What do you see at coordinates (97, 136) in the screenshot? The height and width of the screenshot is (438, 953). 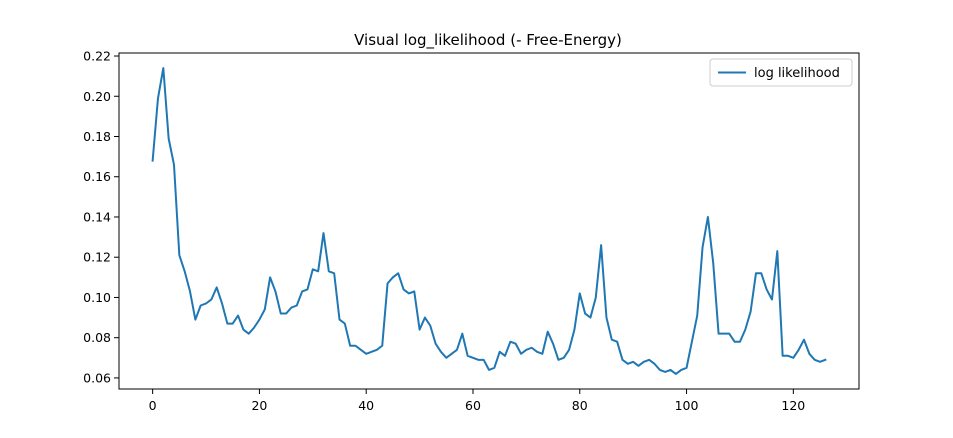 I see `y-tick-label: 0.18` at bounding box center [97, 136].